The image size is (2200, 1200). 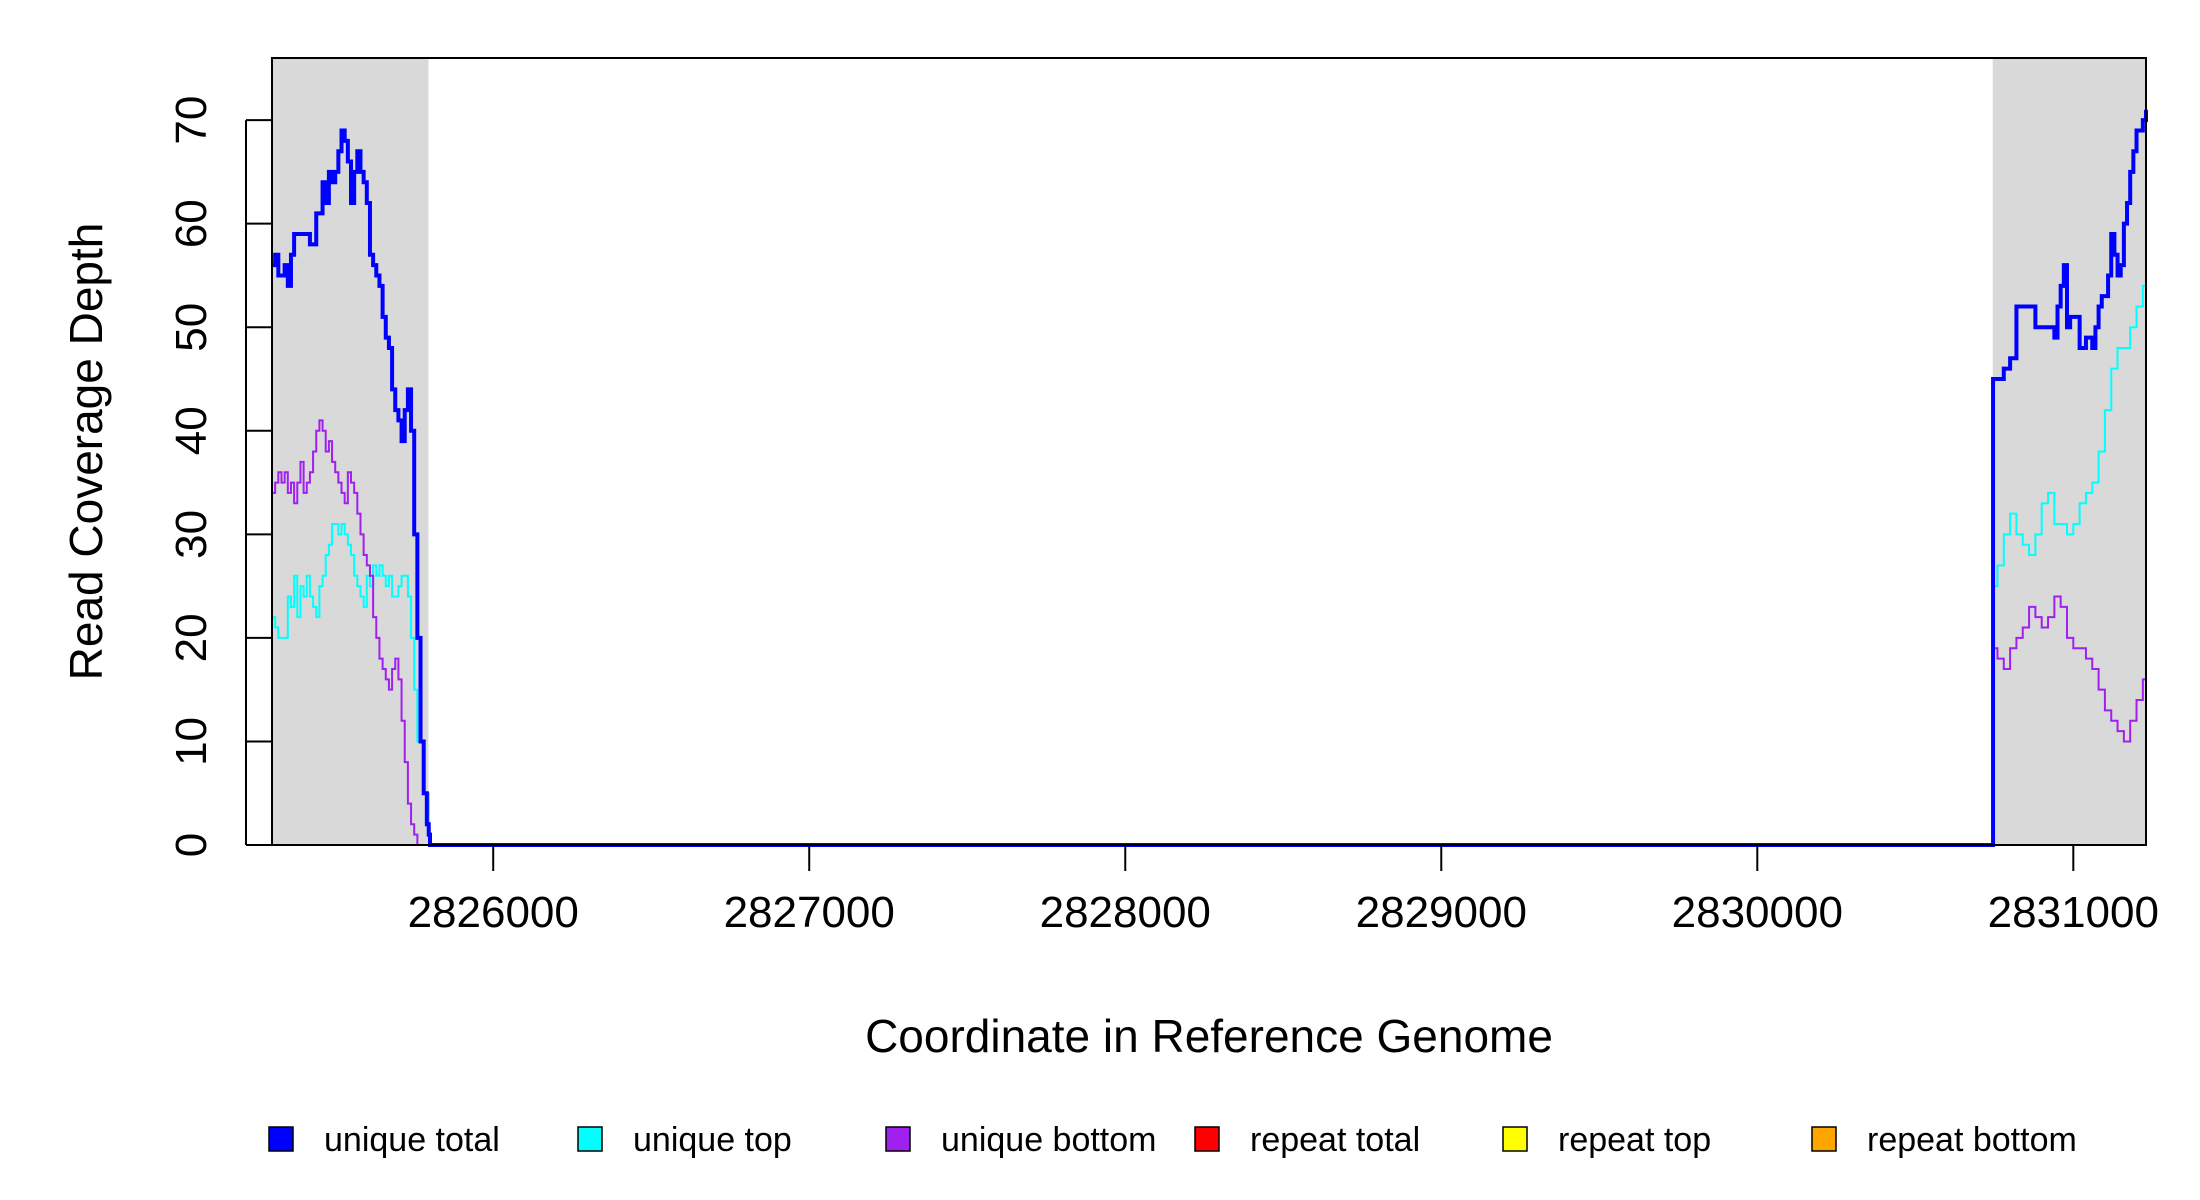 I want to click on y-tick-label: 0, so click(x=191, y=845).